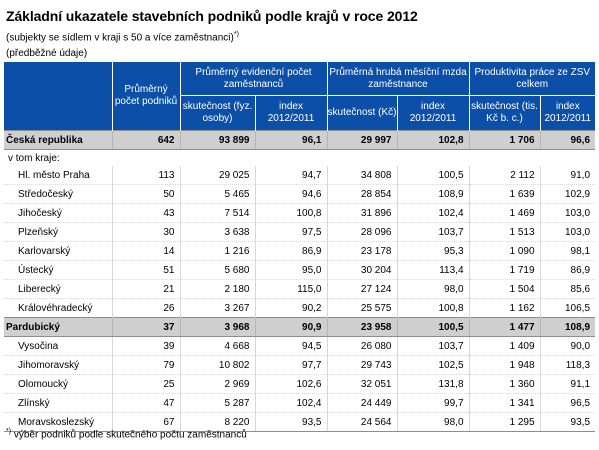  Describe the element at coordinates (361, 213) in the screenshot. I see `cell-wage-actual: 31 896` at that location.